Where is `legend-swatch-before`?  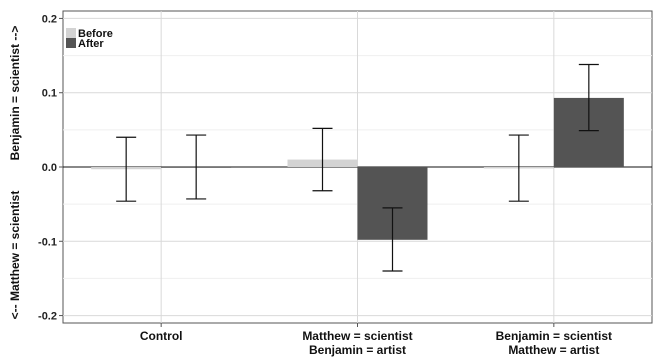
legend-swatch-before is located at coordinates (71, 33).